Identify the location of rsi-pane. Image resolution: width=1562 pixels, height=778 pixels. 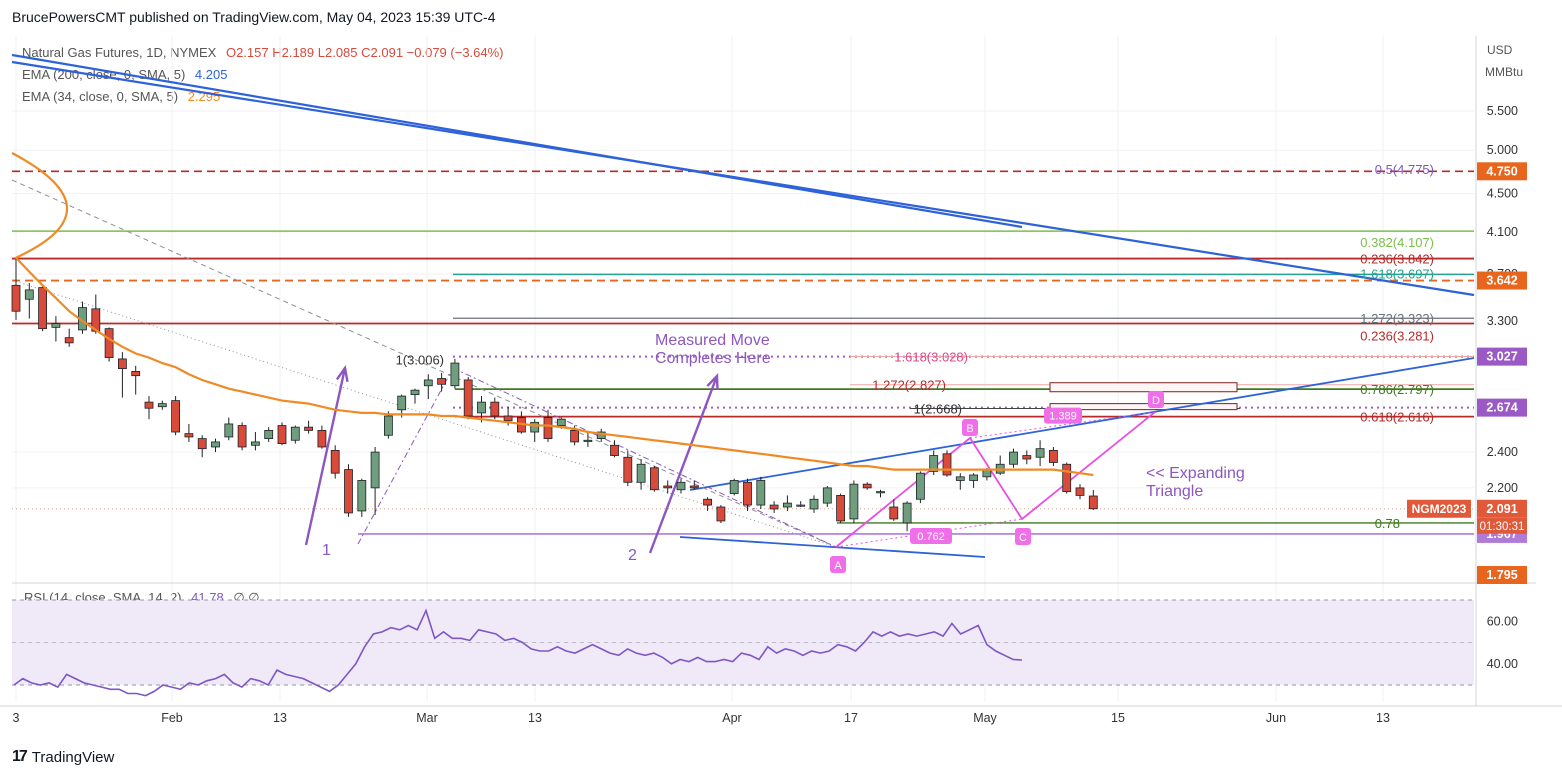
(774, 639).